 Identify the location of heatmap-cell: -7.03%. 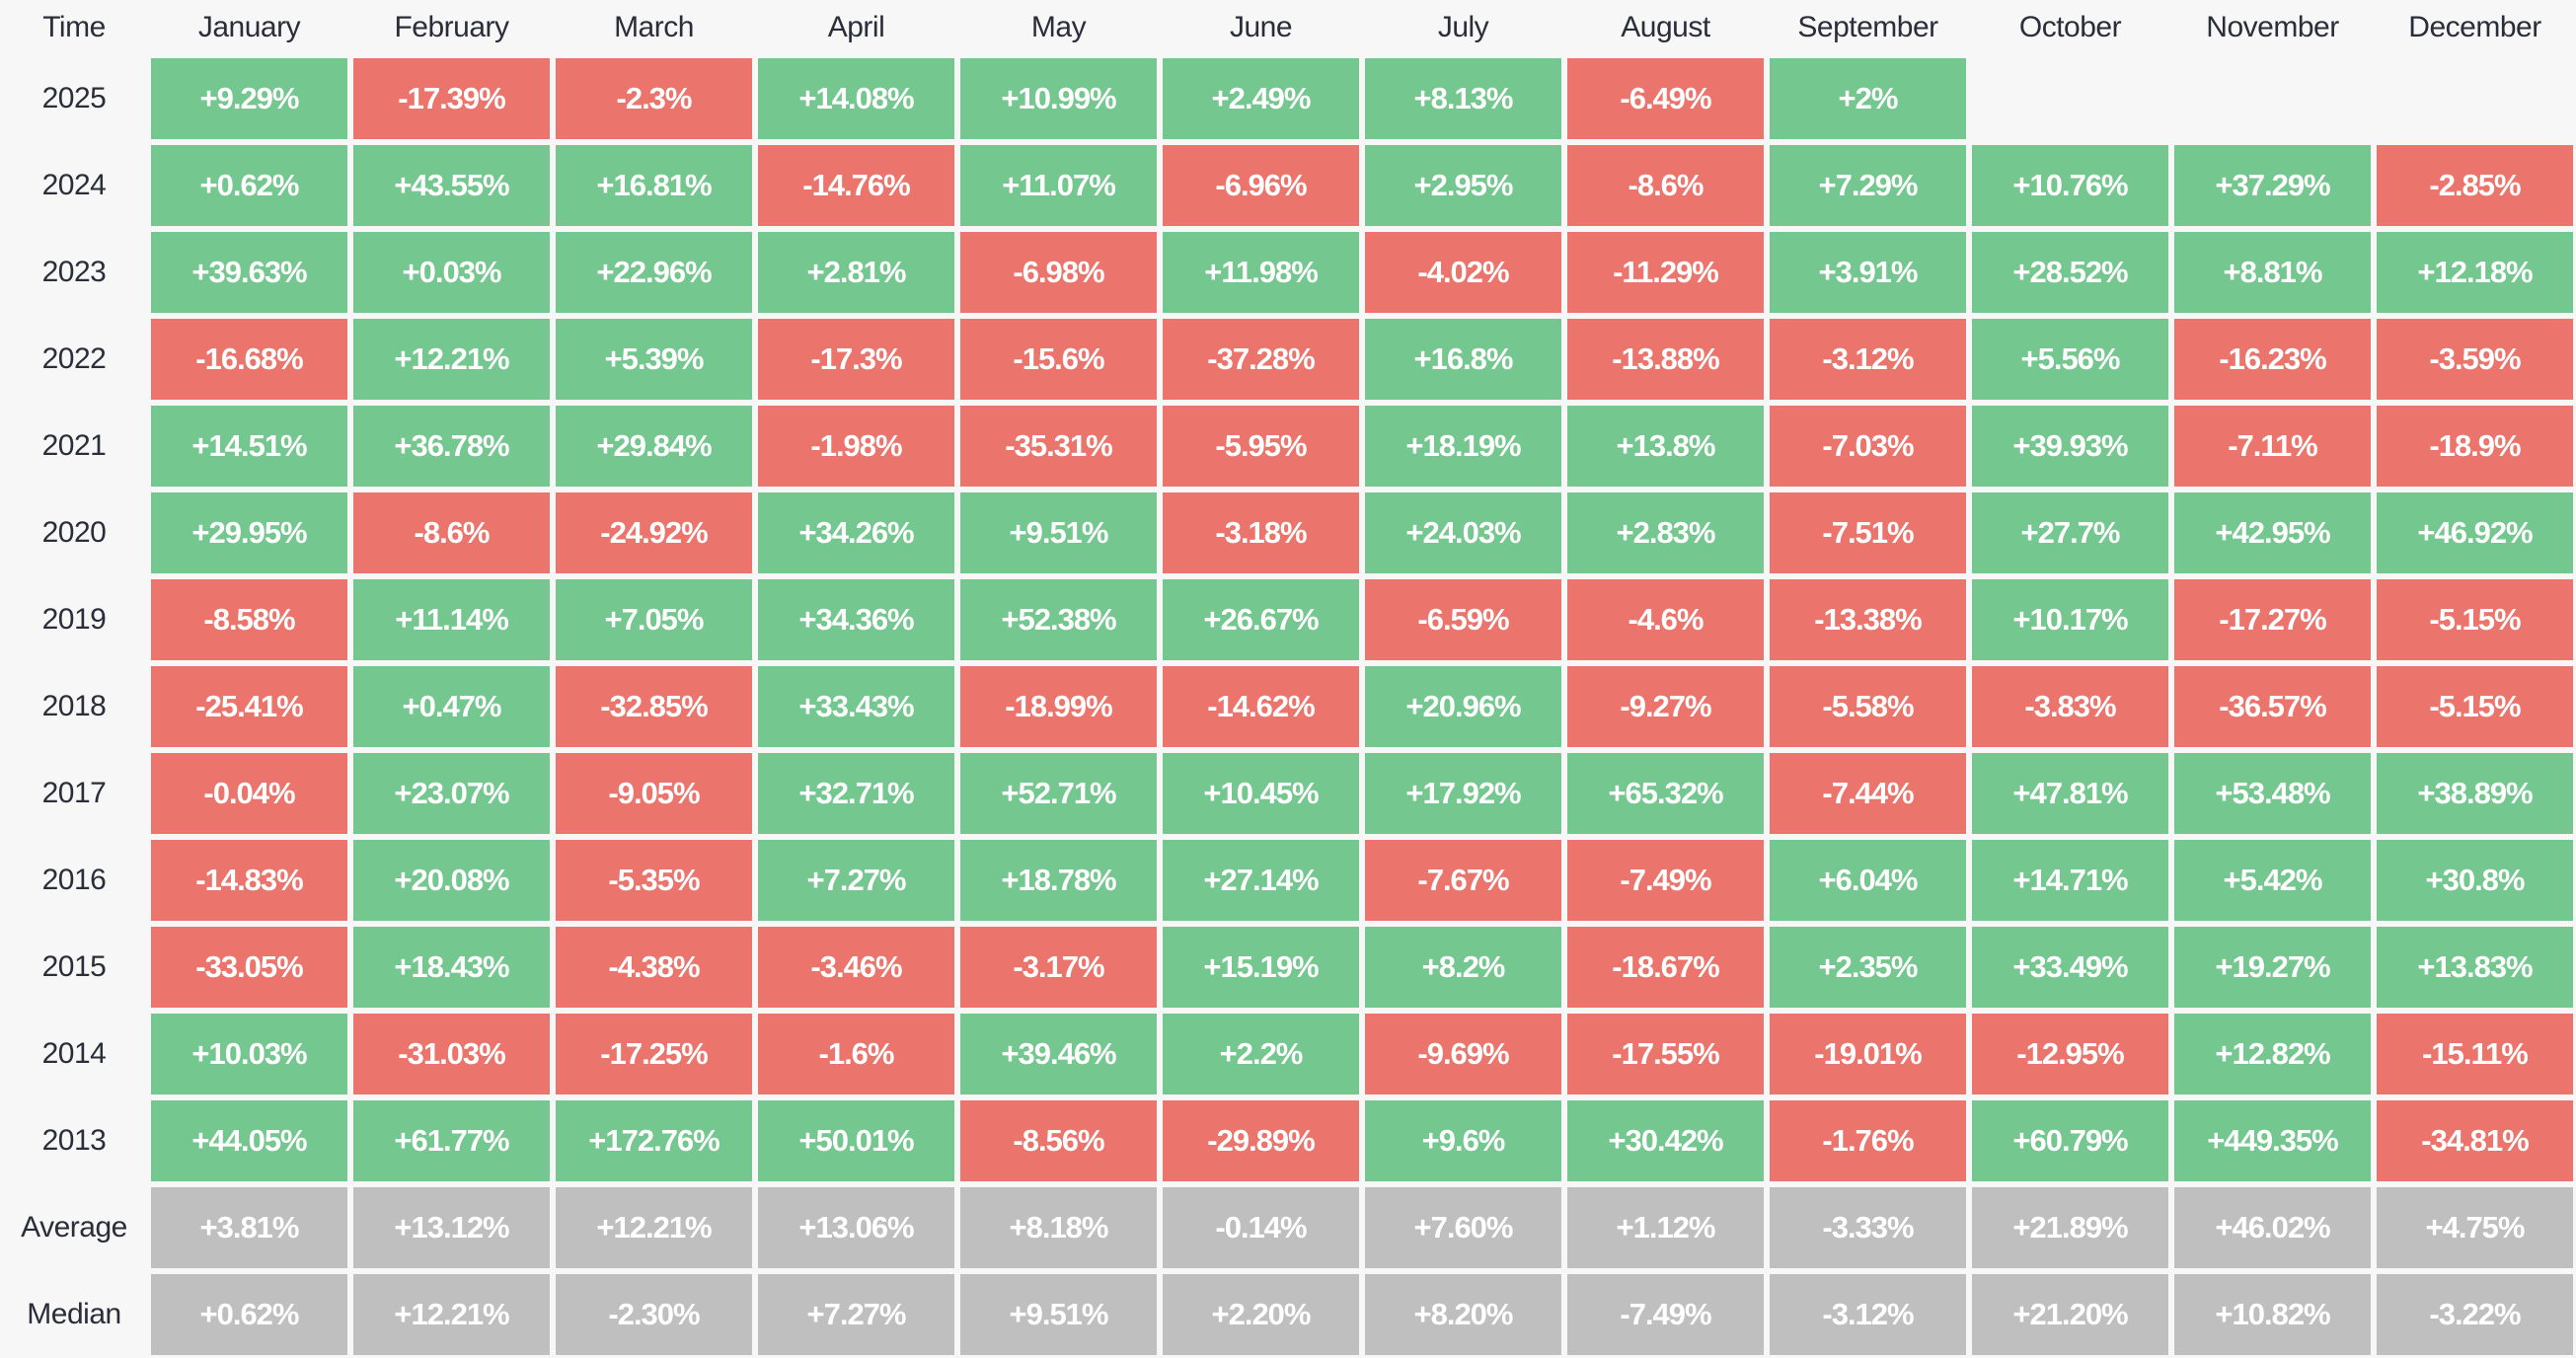
(1868, 446).